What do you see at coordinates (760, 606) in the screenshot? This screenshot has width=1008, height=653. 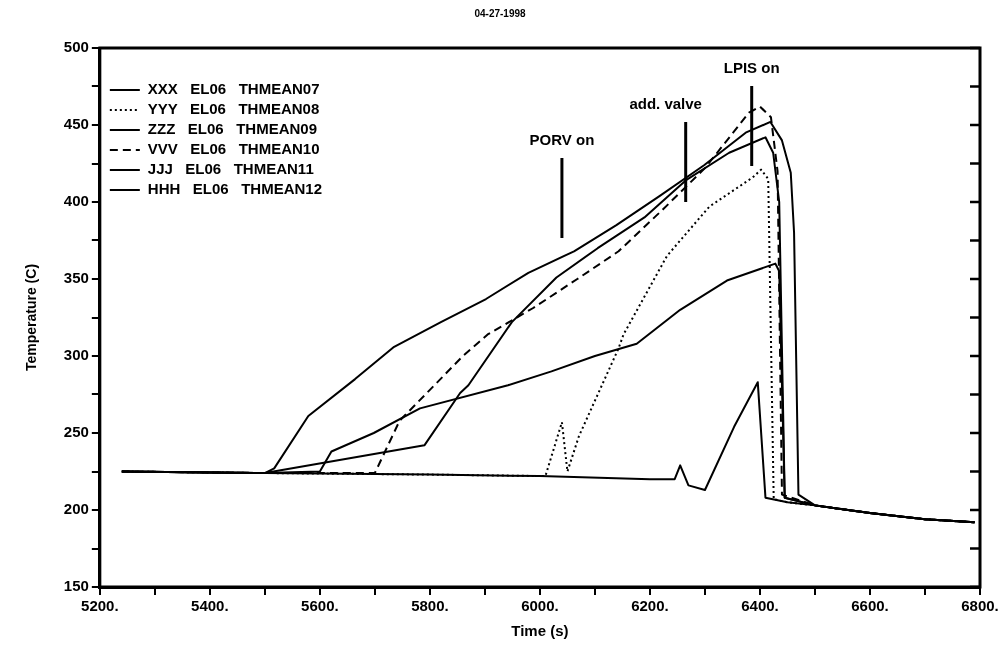 I see `x-tick-label: 6400.` at bounding box center [760, 606].